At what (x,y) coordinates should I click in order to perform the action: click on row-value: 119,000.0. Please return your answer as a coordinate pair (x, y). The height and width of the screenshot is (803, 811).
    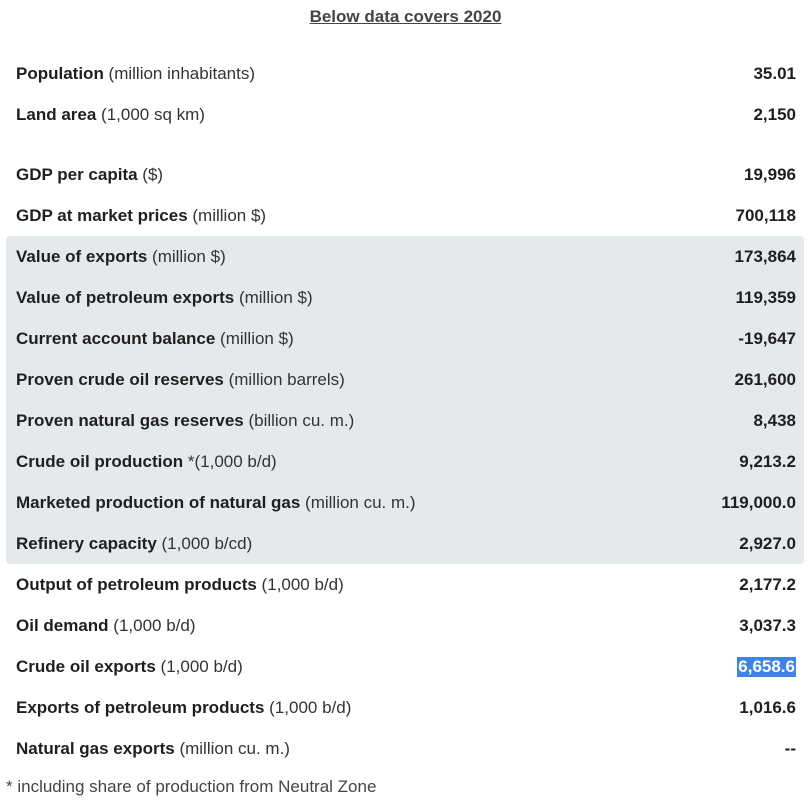
    Looking at the image, I should click on (758, 502).